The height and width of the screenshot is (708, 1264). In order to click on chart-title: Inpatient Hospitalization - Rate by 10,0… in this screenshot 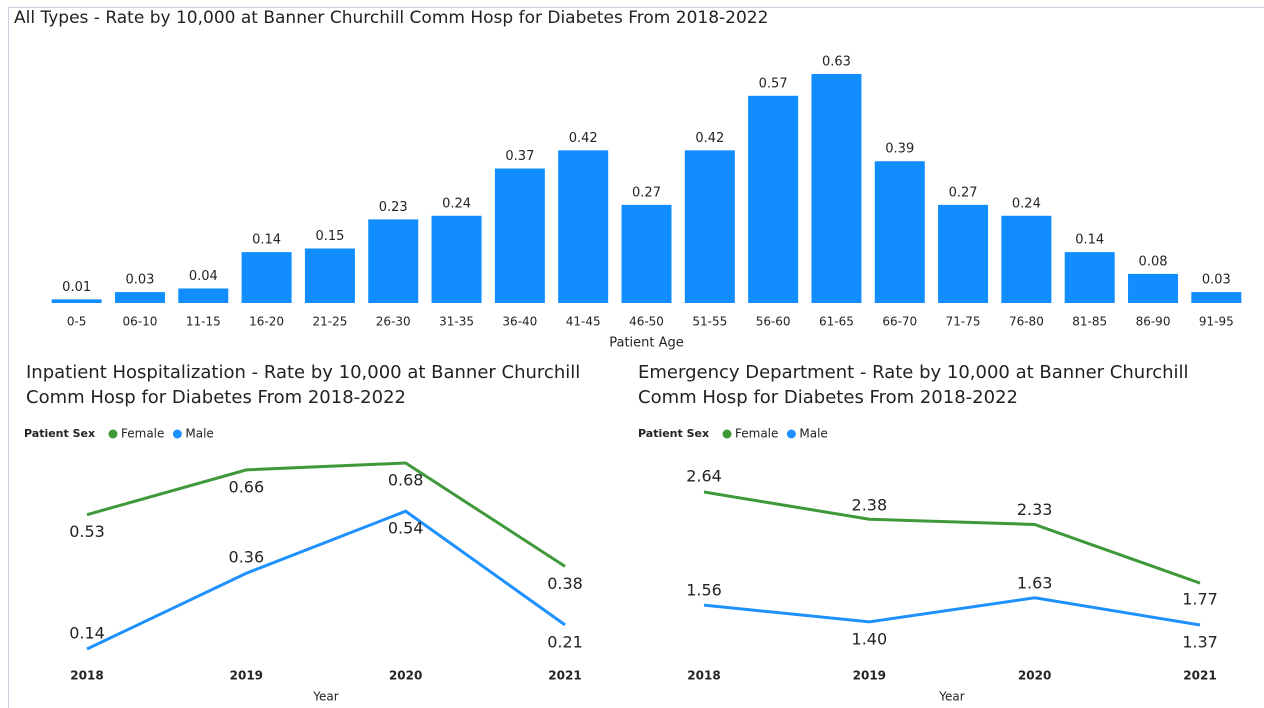, I will do `click(303, 385)`.